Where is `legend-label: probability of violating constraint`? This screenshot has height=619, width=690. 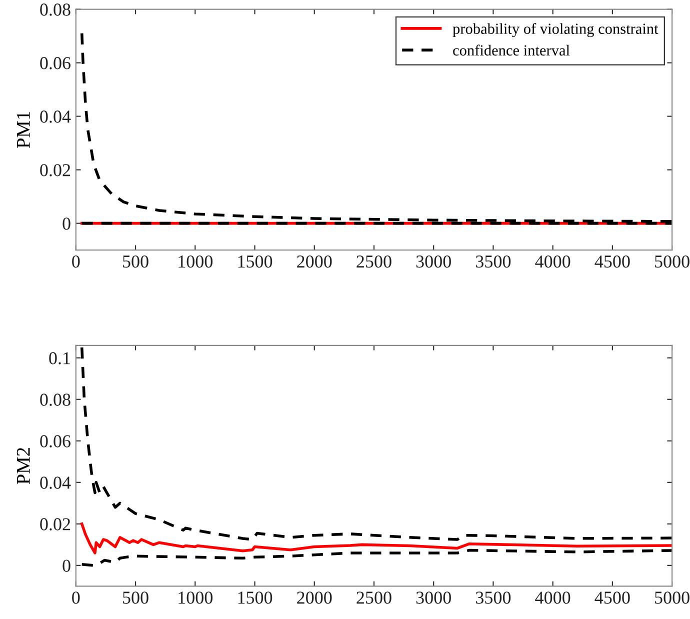
legend-label: probability of violating constraint is located at coordinates (555, 30).